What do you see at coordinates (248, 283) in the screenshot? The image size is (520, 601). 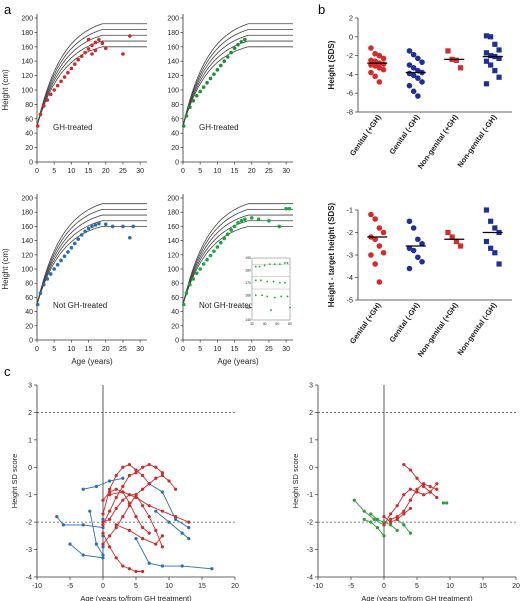 I see `inset-y-tick-label: 170` at bounding box center [248, 283].